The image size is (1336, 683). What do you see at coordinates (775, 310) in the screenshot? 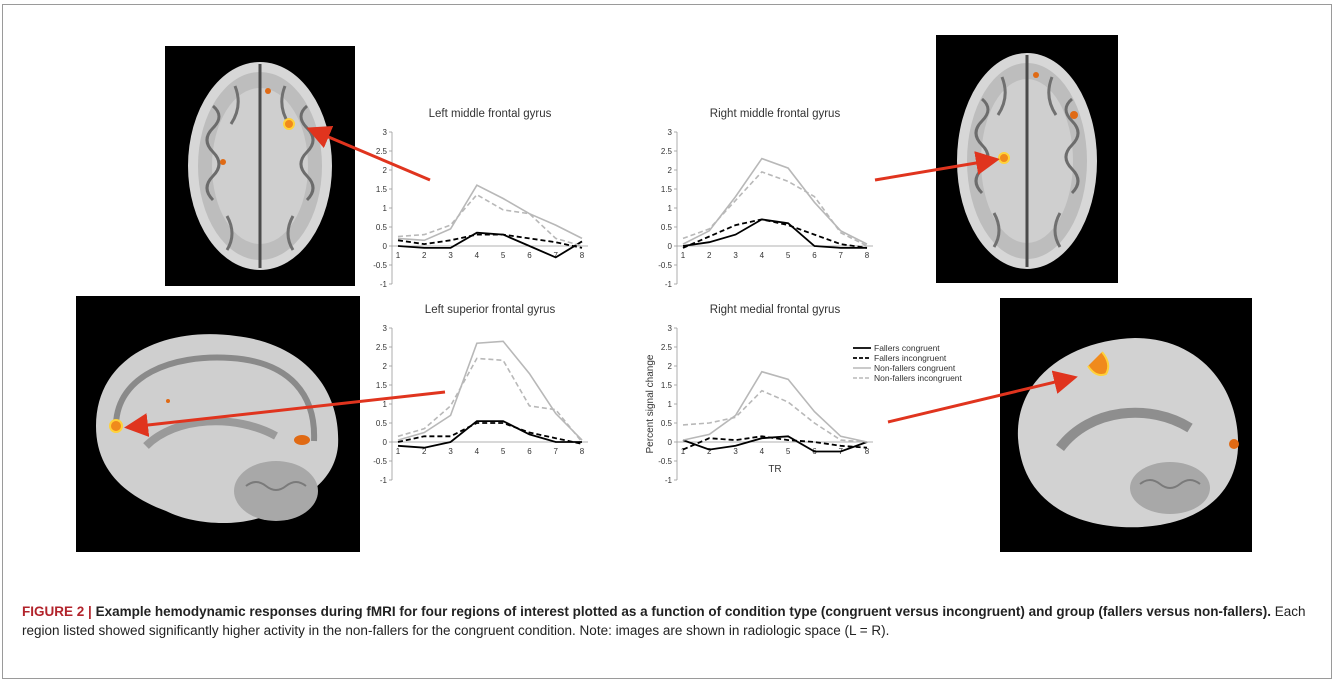
I see `chart-title: Right medial frontal gyrus` at bounding box center [775, 310].